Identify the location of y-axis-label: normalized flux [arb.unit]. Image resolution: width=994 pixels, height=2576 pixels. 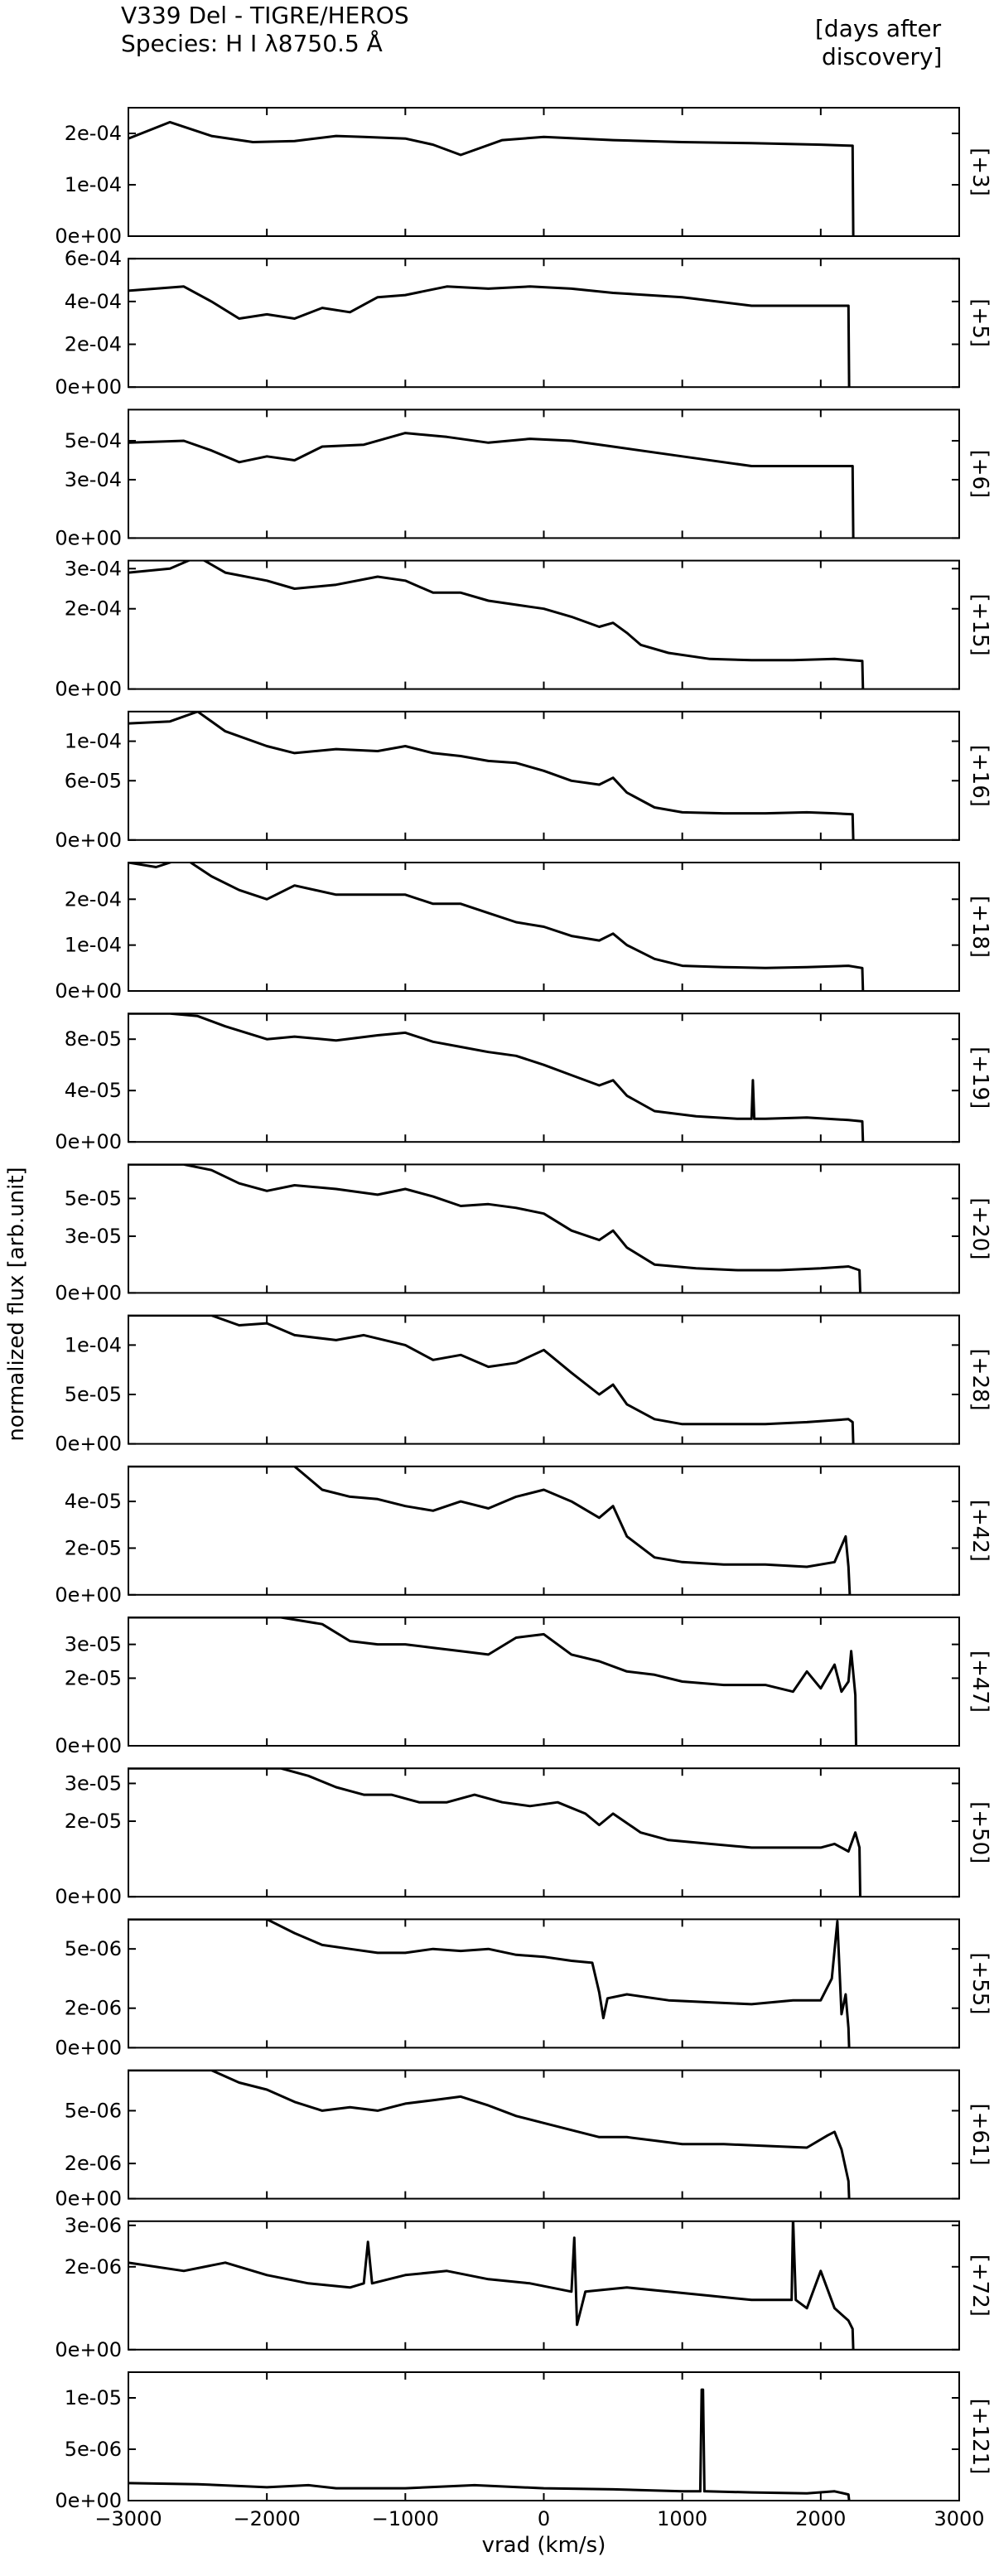
(16, 1304).